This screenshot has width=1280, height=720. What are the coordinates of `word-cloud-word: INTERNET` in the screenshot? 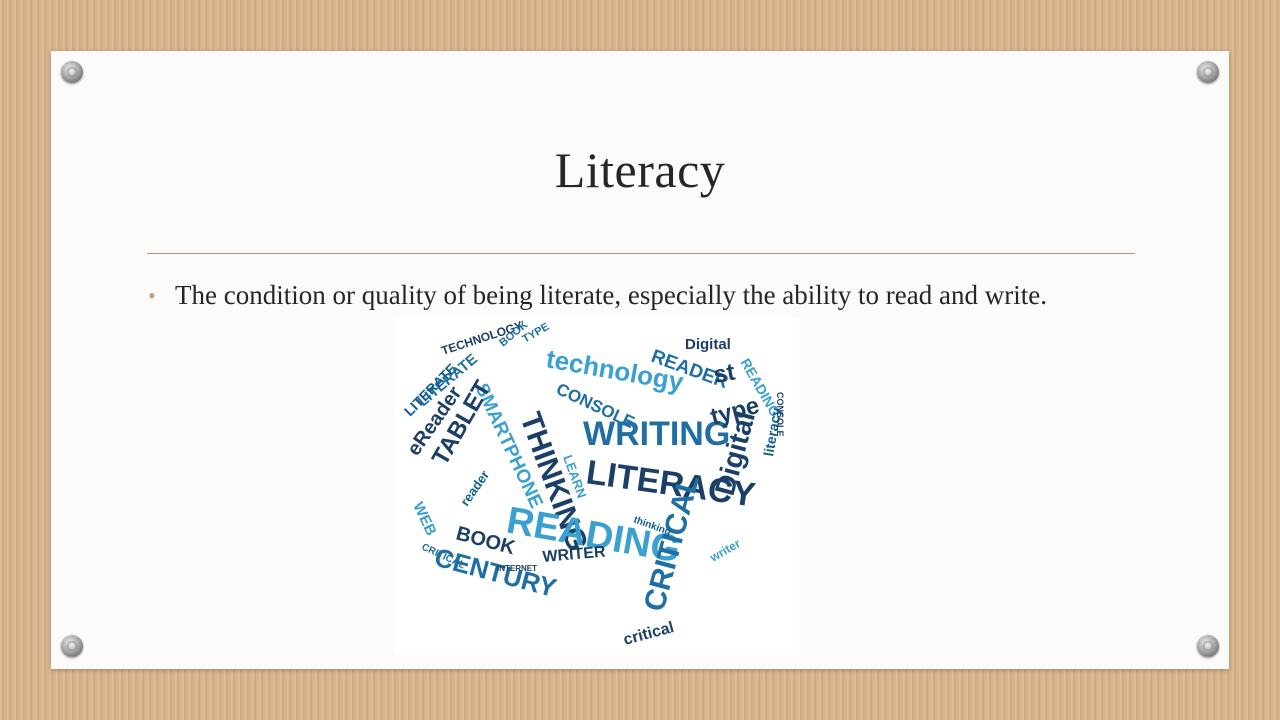 It's located at (517, 568).